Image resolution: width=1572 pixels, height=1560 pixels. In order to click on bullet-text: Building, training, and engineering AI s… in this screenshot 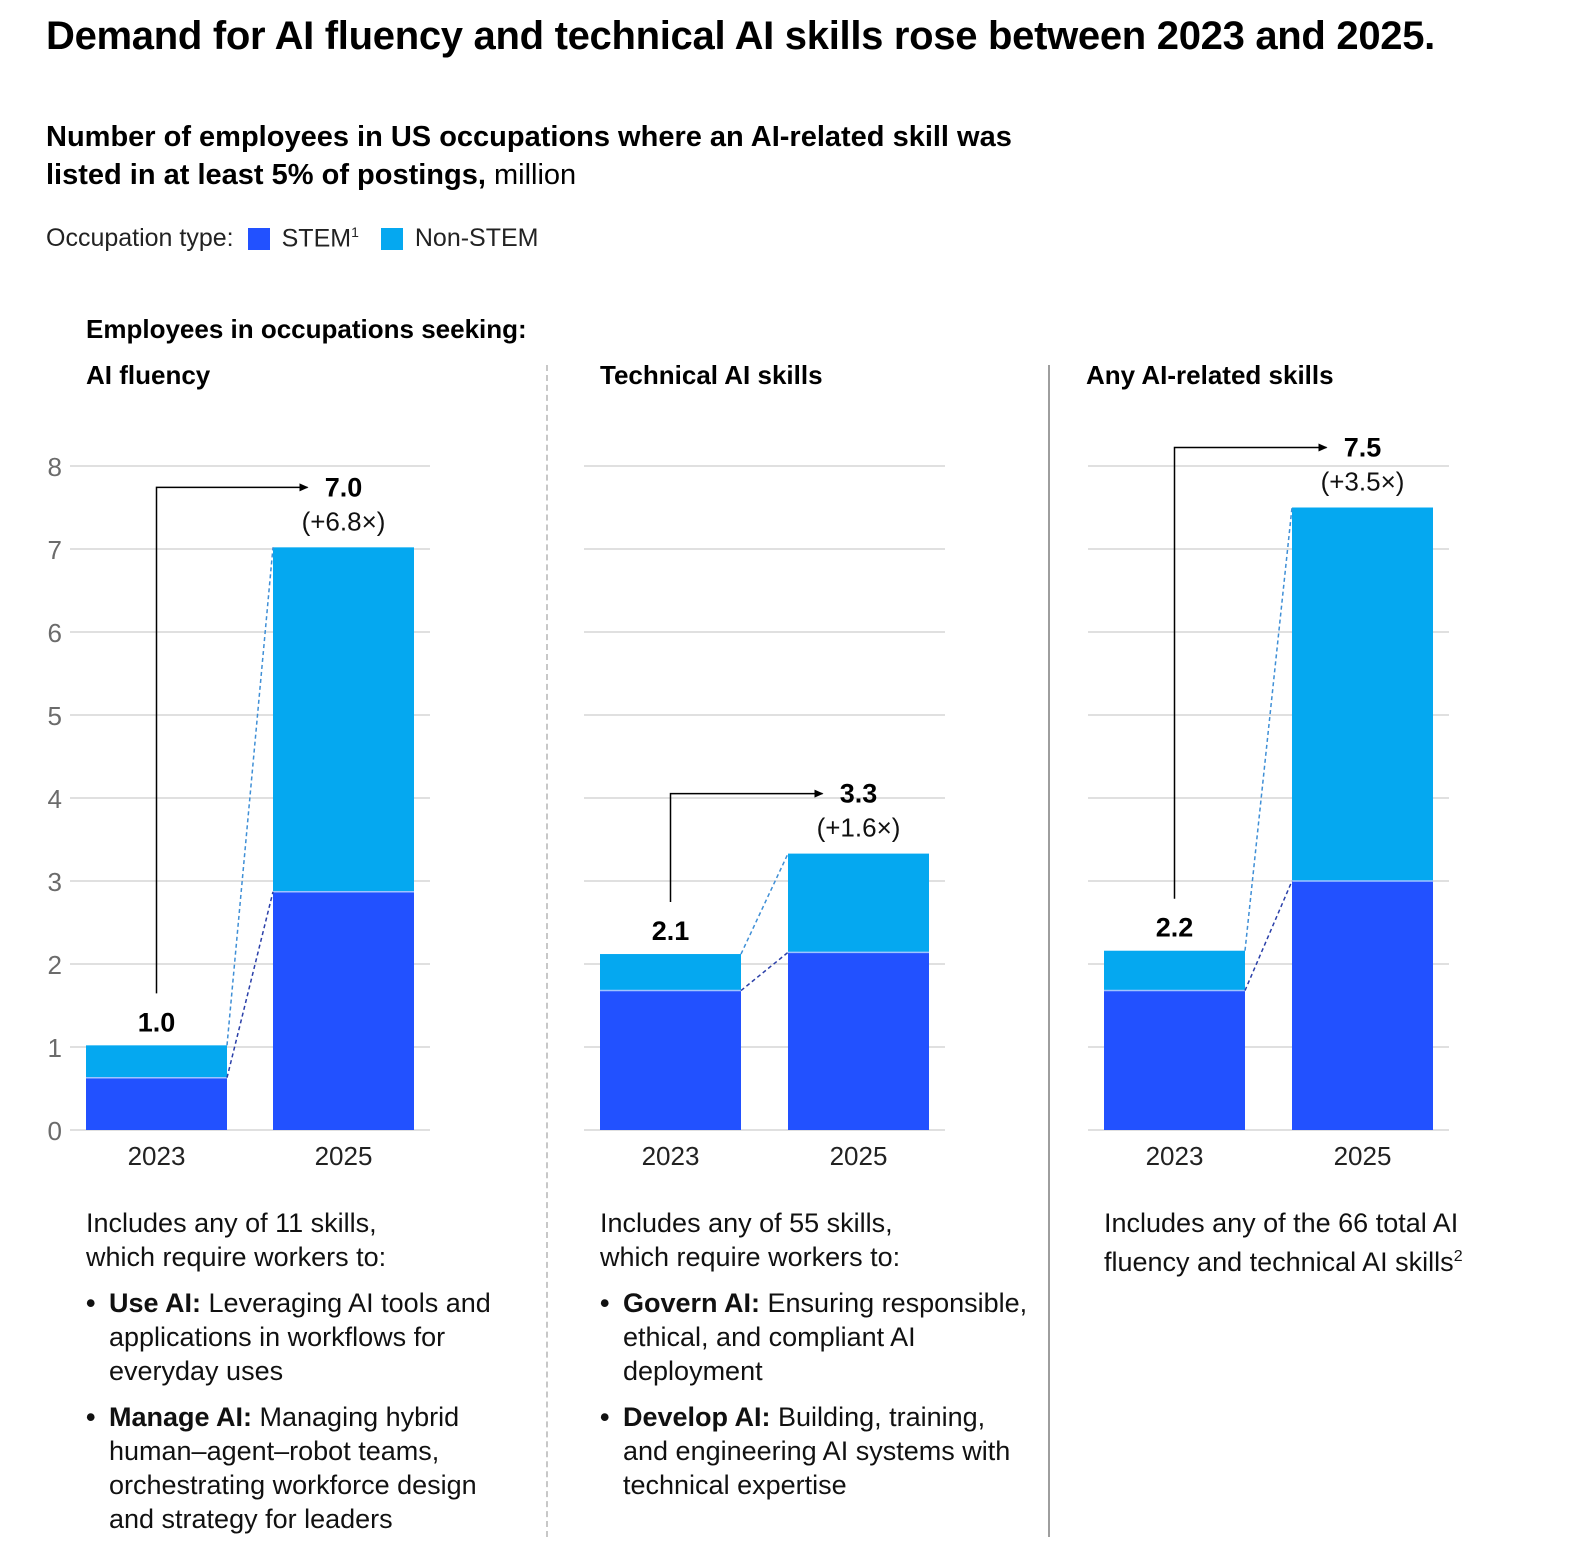, I will do `click(817, 1451)`.